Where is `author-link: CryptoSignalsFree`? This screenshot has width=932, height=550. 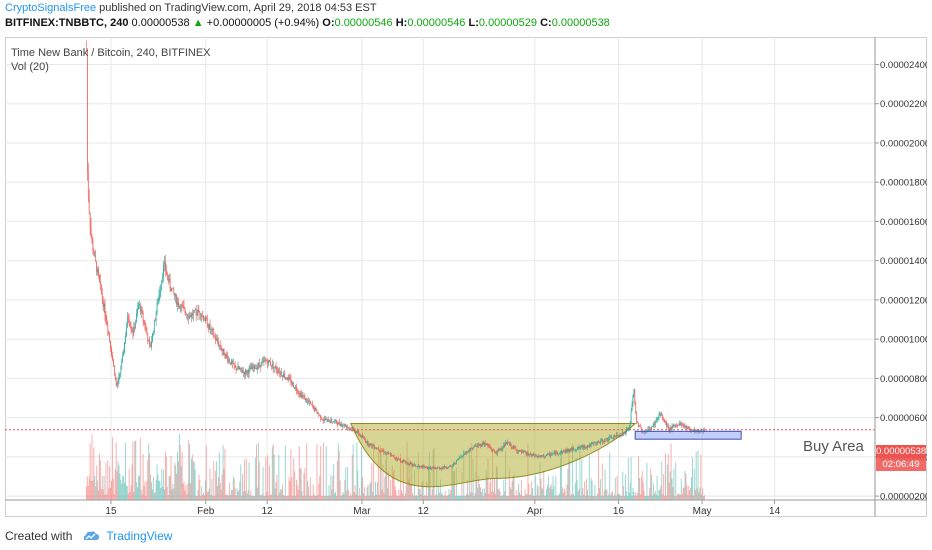 author-link: CryptoSignalsFree is located at coordinates (51, 8).